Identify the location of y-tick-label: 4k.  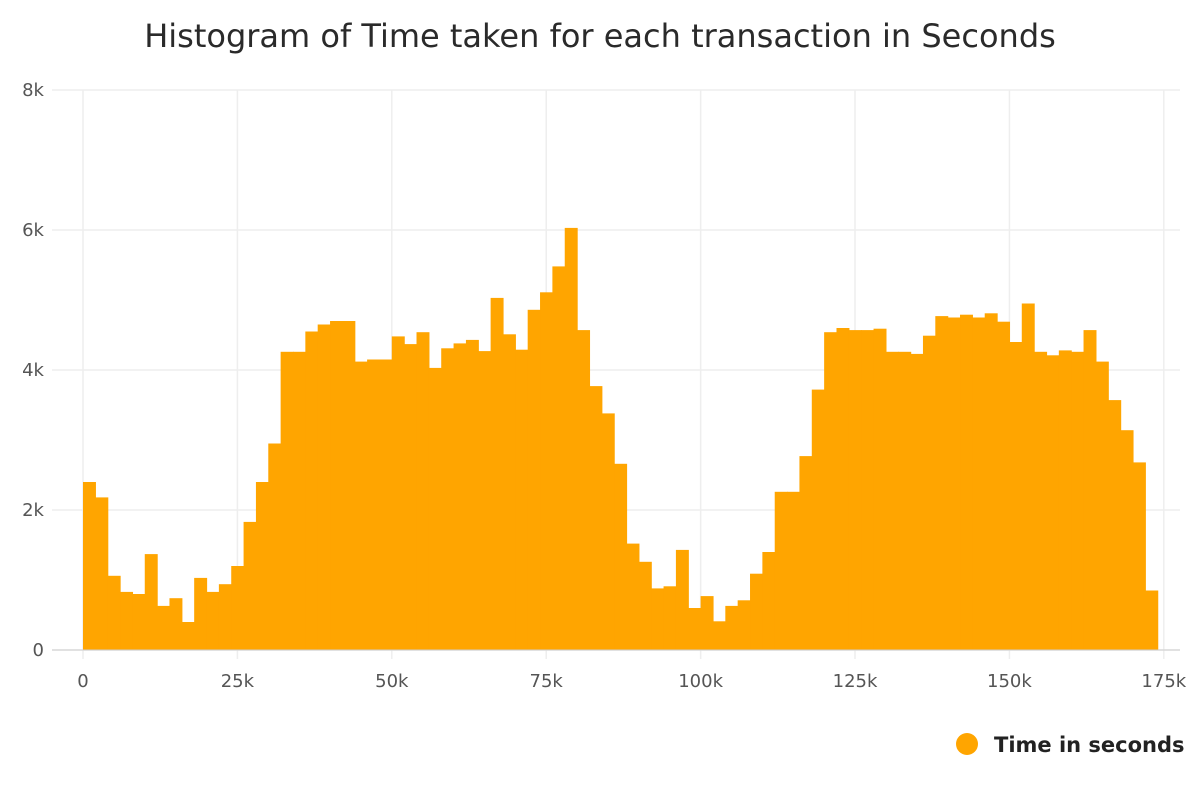
(33, 370).